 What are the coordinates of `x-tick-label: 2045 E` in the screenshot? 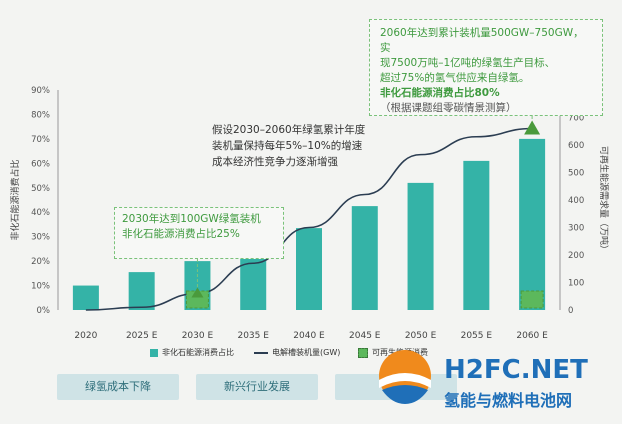 It's located at (365, 336).